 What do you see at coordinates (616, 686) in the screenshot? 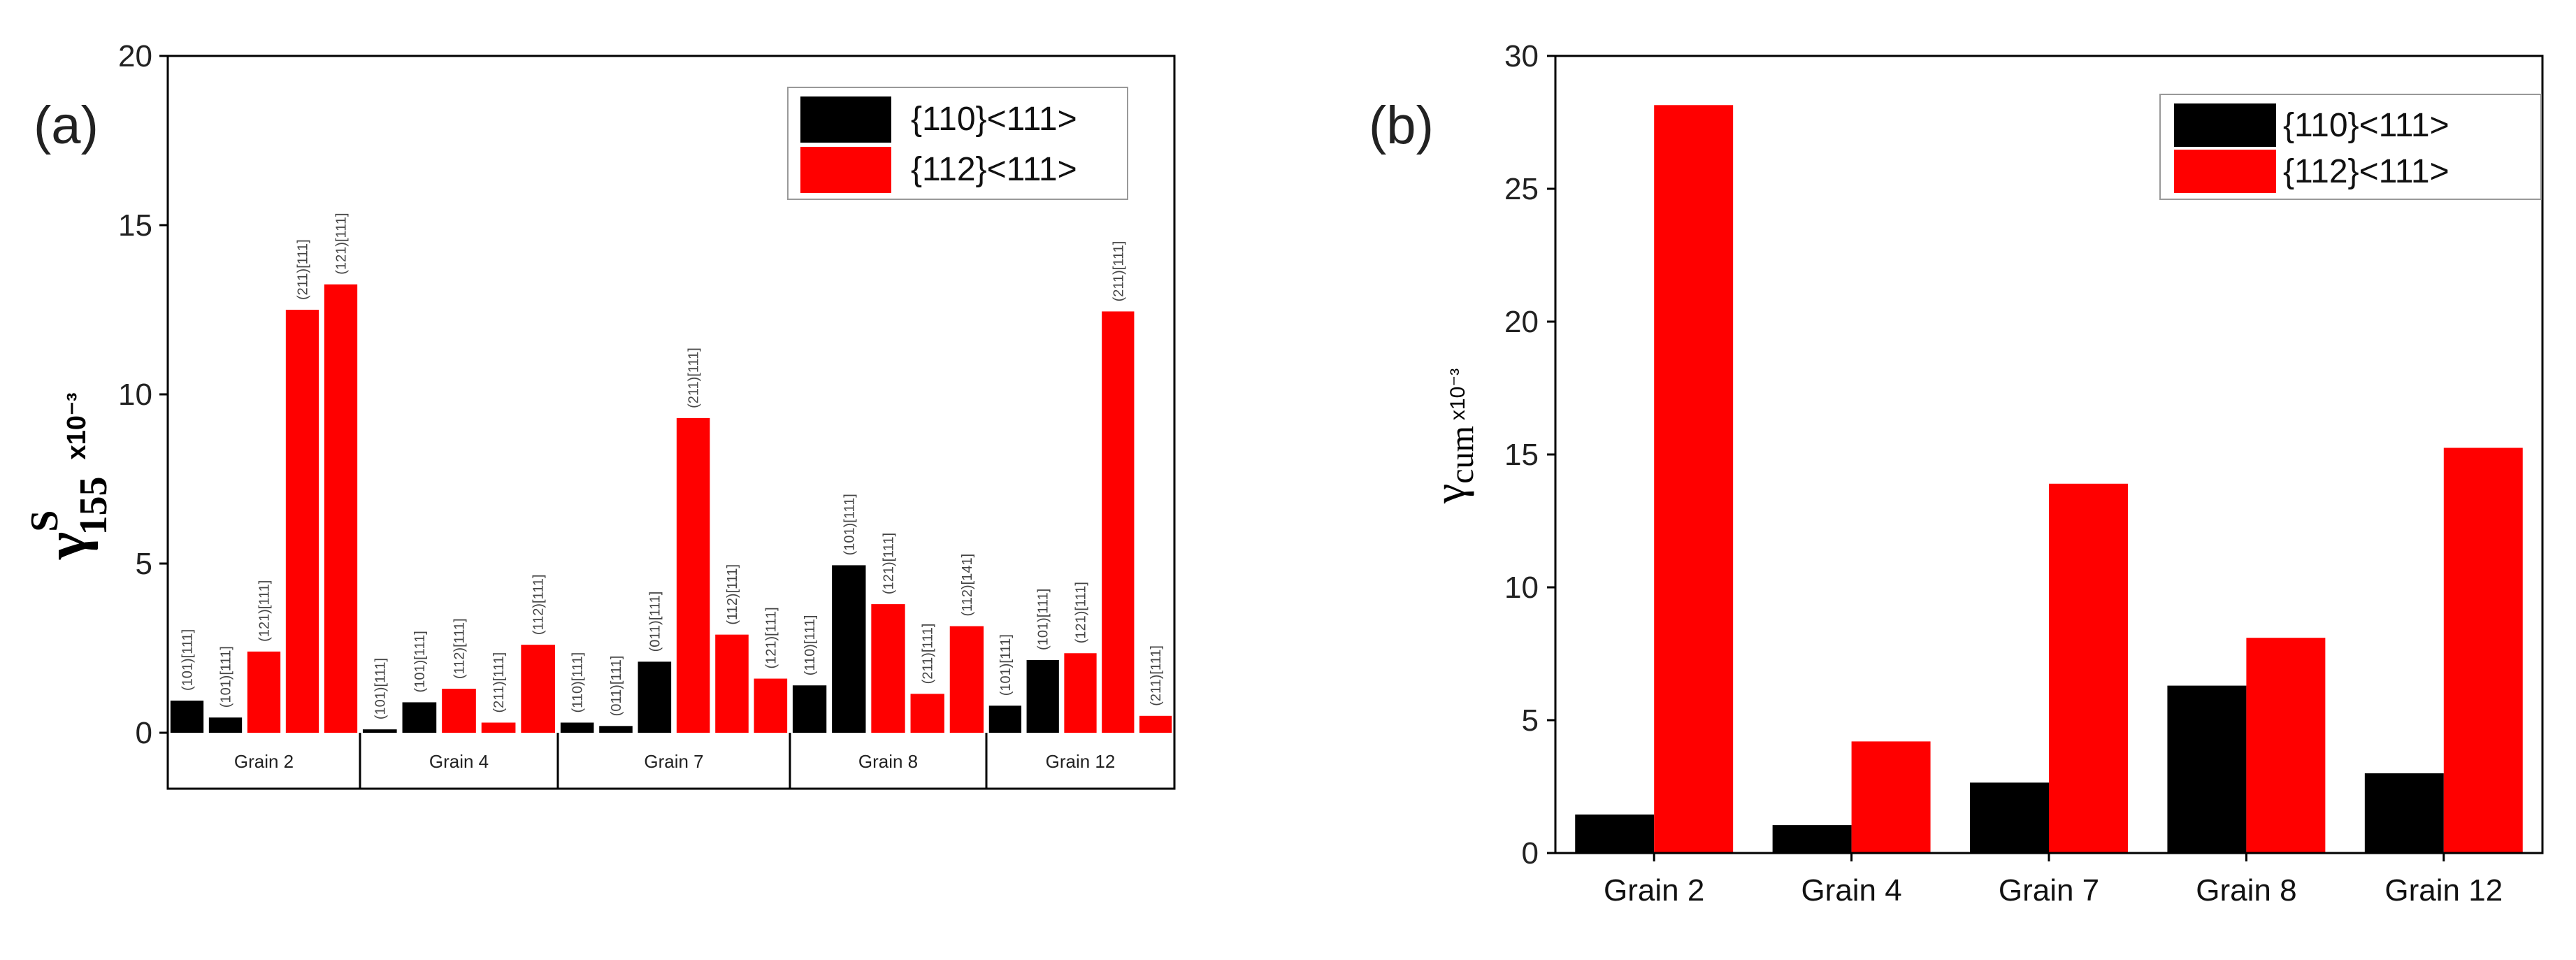
I see `bar-a-label-11: (011)[111]` at bounding box center [616, 686].